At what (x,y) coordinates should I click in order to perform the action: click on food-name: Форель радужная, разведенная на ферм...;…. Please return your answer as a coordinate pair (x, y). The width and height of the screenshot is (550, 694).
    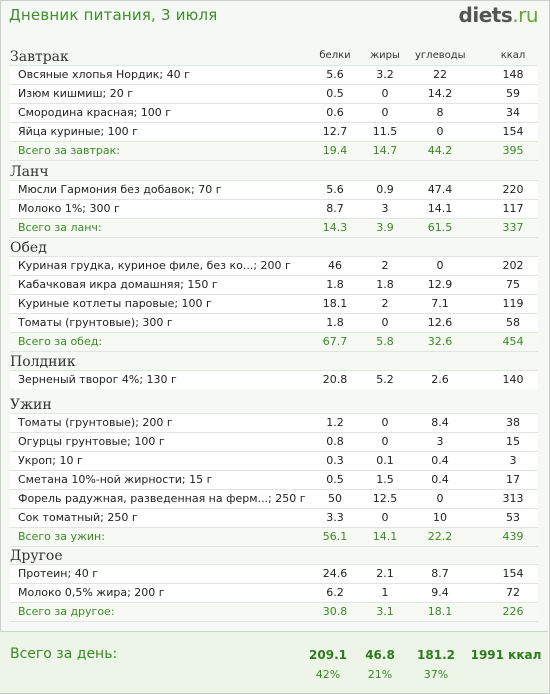
    Looking at the image, I should click on (162, 498).